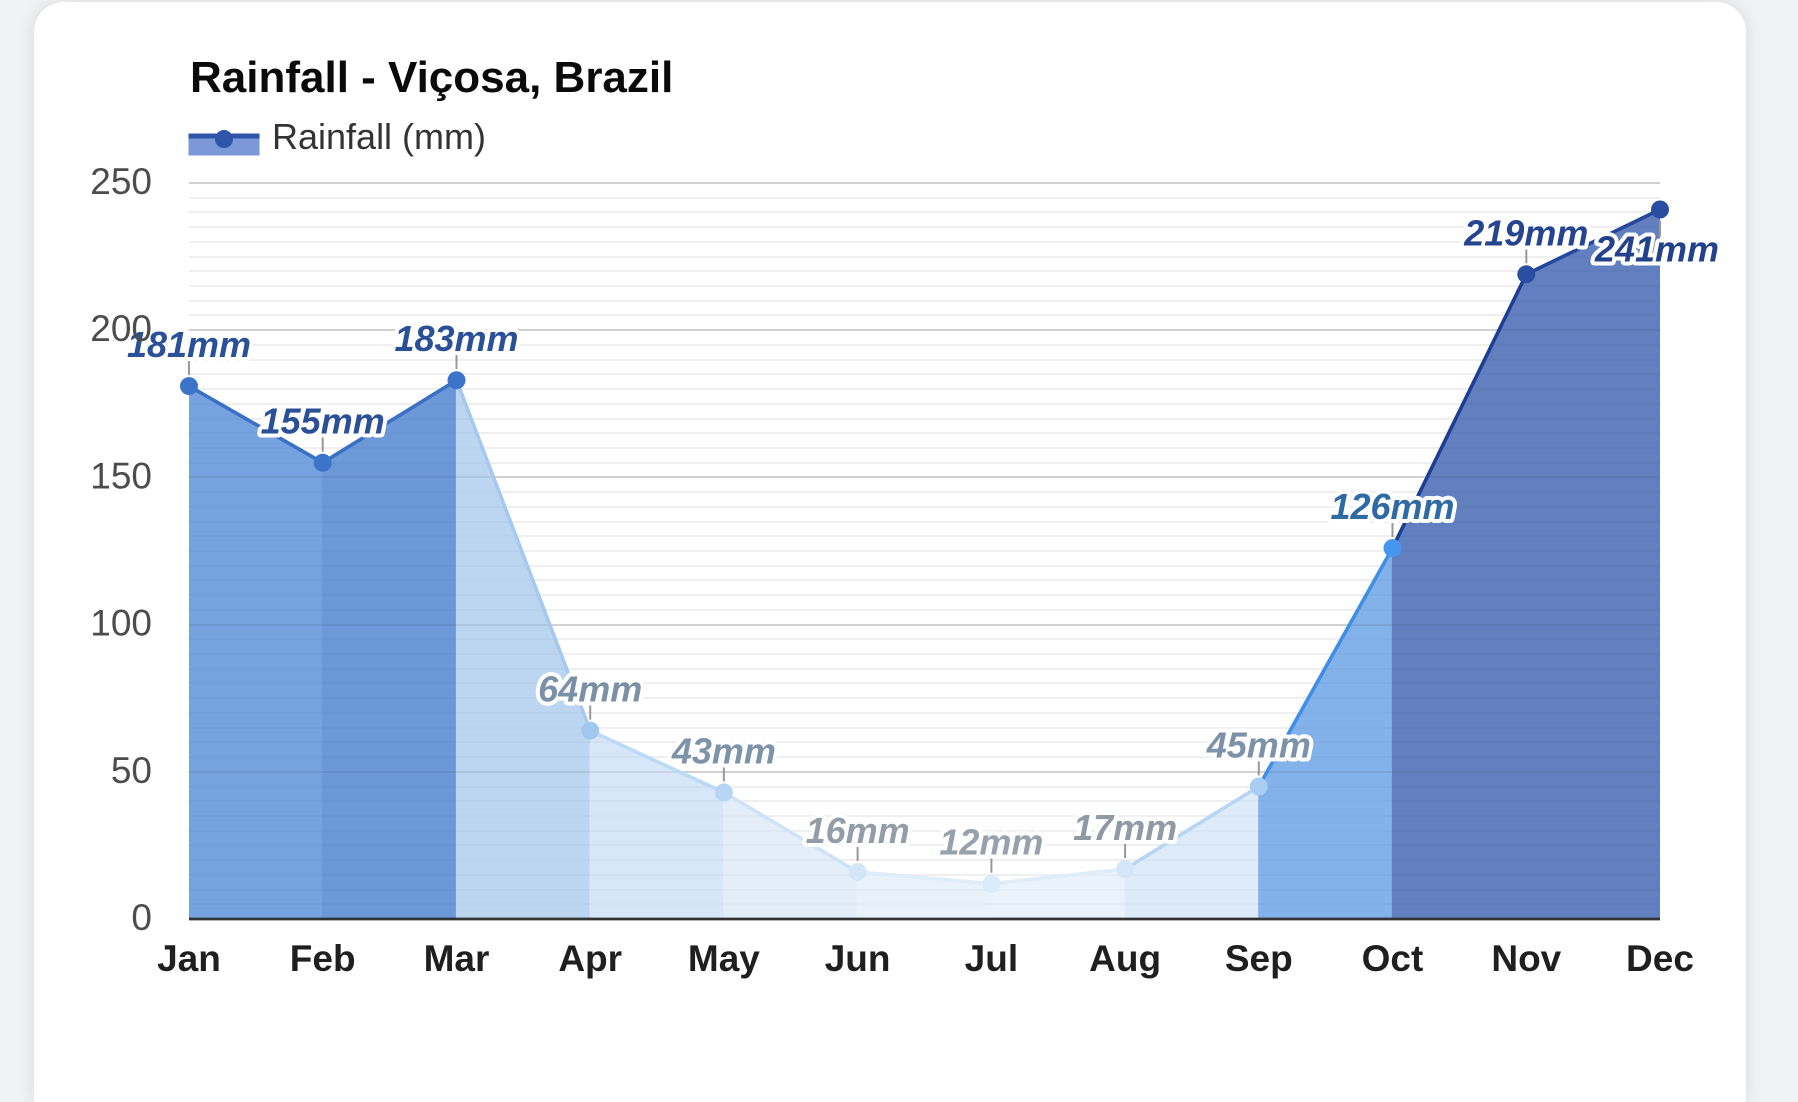 The height and width of the screenshot is (1102, 1798). I want to click on svg-text: Rainfall - Viçosa, Brazil, so click(431, 77).